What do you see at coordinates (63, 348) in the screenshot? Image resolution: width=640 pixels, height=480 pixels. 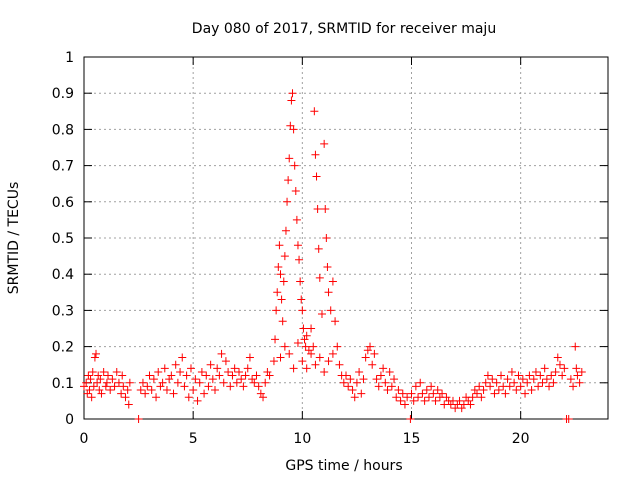 I see `y-tick-label: 0.2` at bounding box center [63, 348].